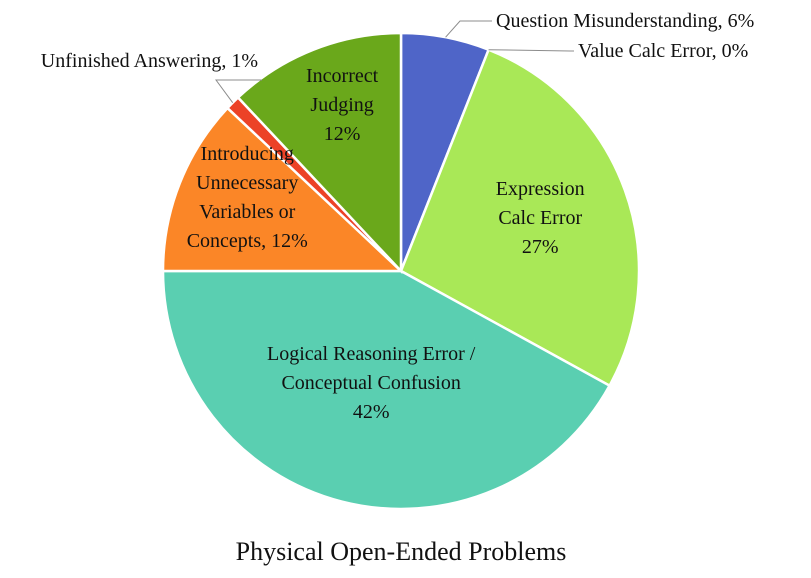  I want to click on pie-slice-incorrect-judging, so click(319, 153).